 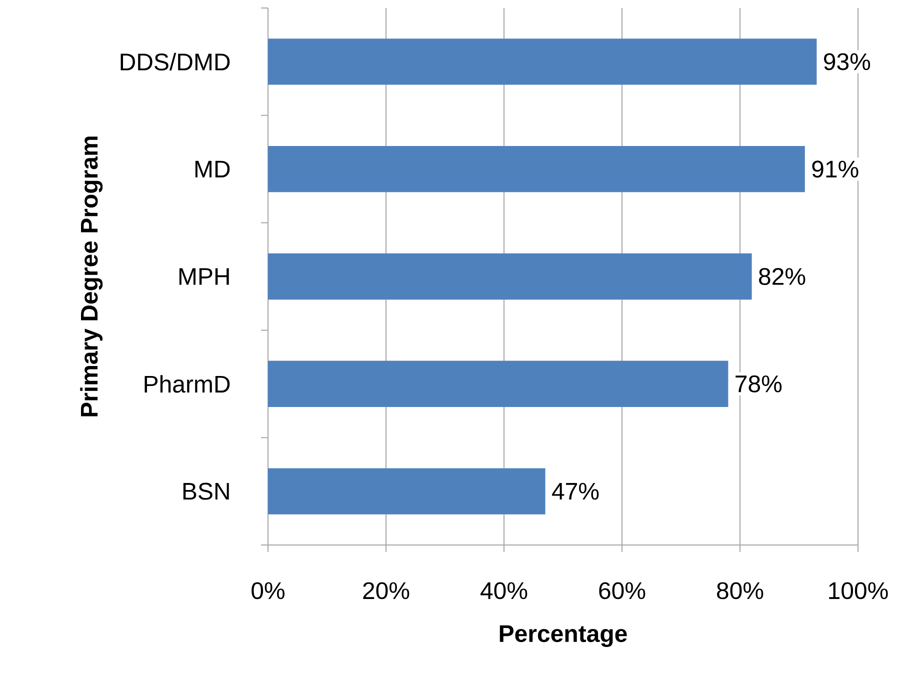 I want to click on y-tick-label: DDS/DMD, so click(x=175, y=61).